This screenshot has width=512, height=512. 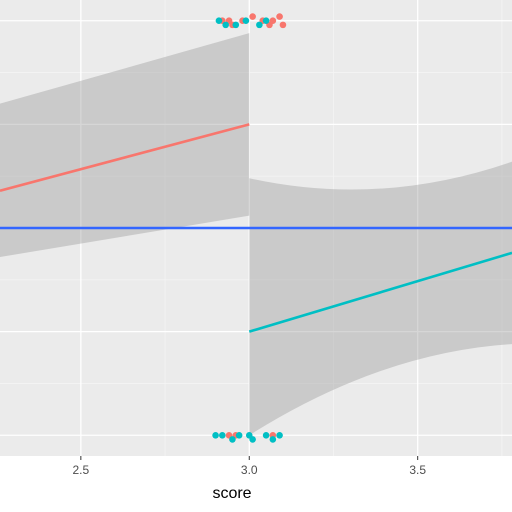 I want to click on x-tick-label: 2.5, so click(x=80, y=470).